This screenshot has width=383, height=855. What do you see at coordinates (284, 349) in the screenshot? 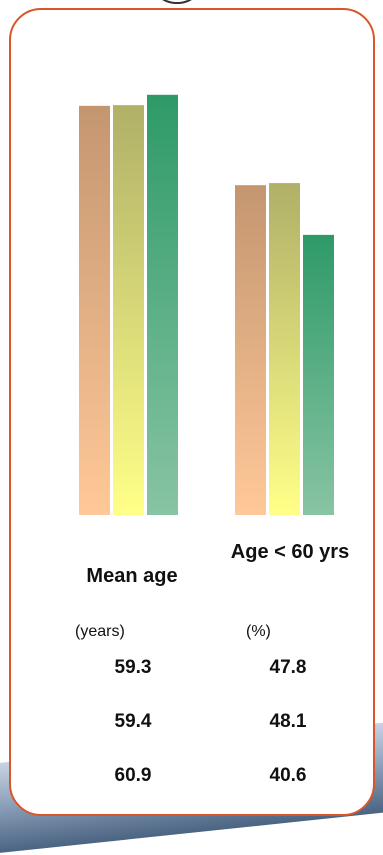
I see `bar-group2-series2` at bounding box center [284, 349].